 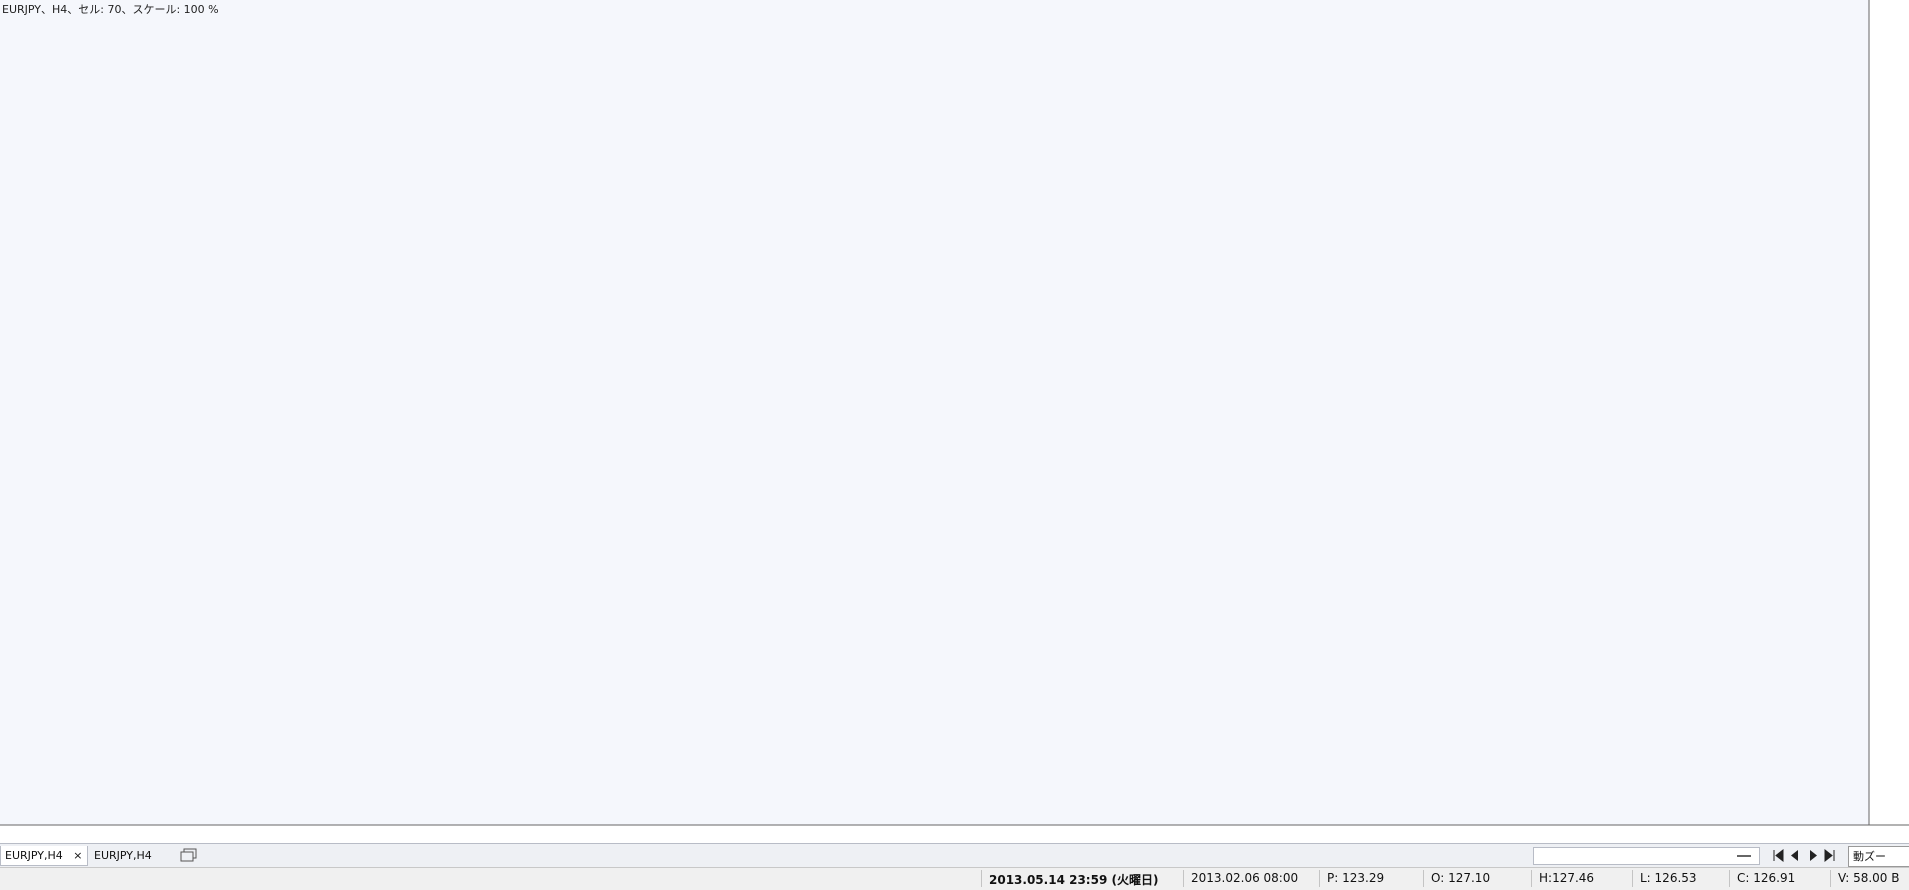 I want to click on status-field: P: 123.29, so click(x=1356, y=878).